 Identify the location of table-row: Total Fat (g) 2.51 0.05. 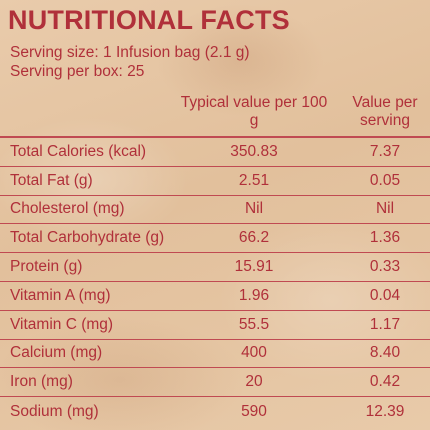
(215, 181).